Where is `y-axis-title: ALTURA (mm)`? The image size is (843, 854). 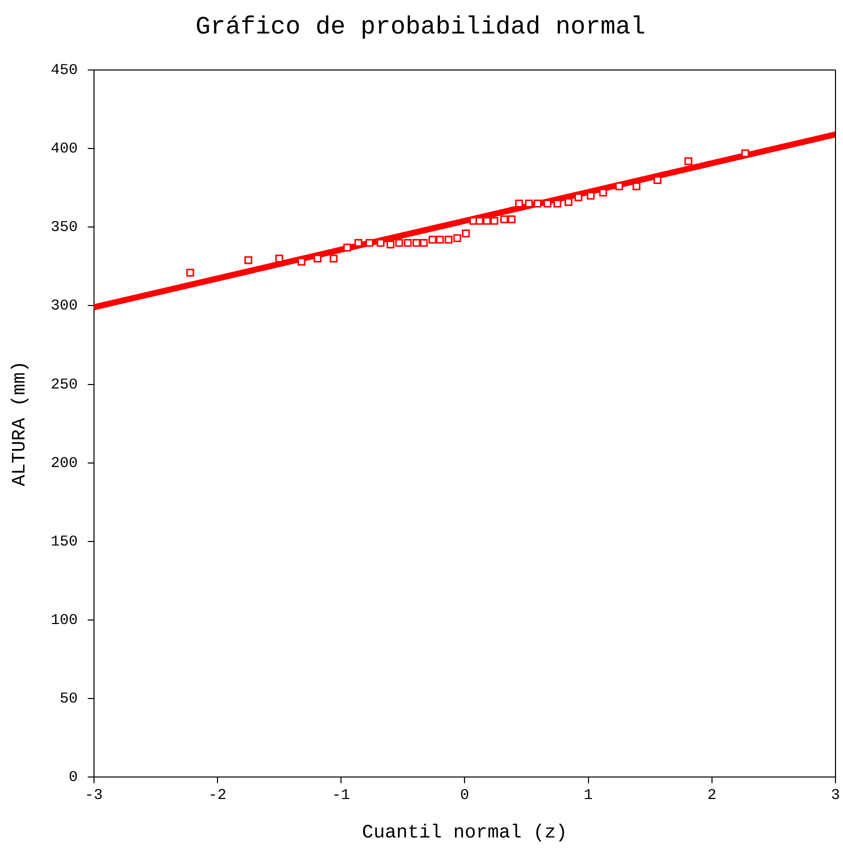
y-axis-title: ALTURA (mm) is located at coordinates (19, 423).